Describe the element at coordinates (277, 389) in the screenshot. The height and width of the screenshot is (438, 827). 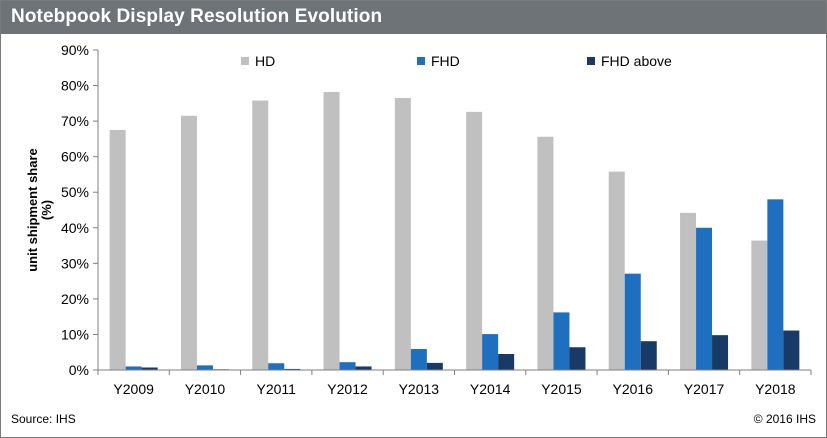
I see `x-tick-label: Y2011` at that location.